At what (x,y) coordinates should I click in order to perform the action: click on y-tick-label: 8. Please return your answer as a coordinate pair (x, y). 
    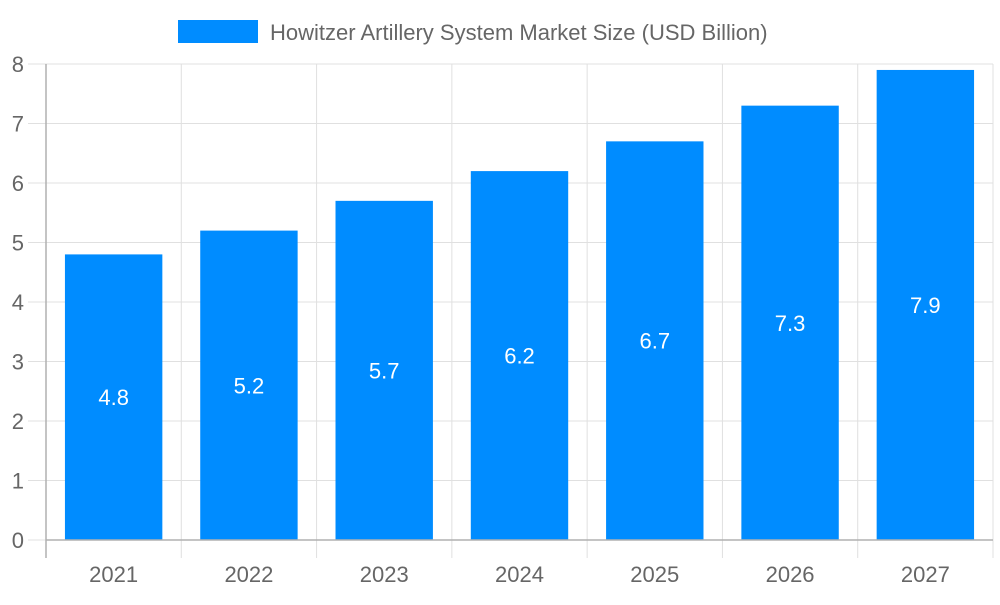
    Looking at the image, I should click on (18, 64).